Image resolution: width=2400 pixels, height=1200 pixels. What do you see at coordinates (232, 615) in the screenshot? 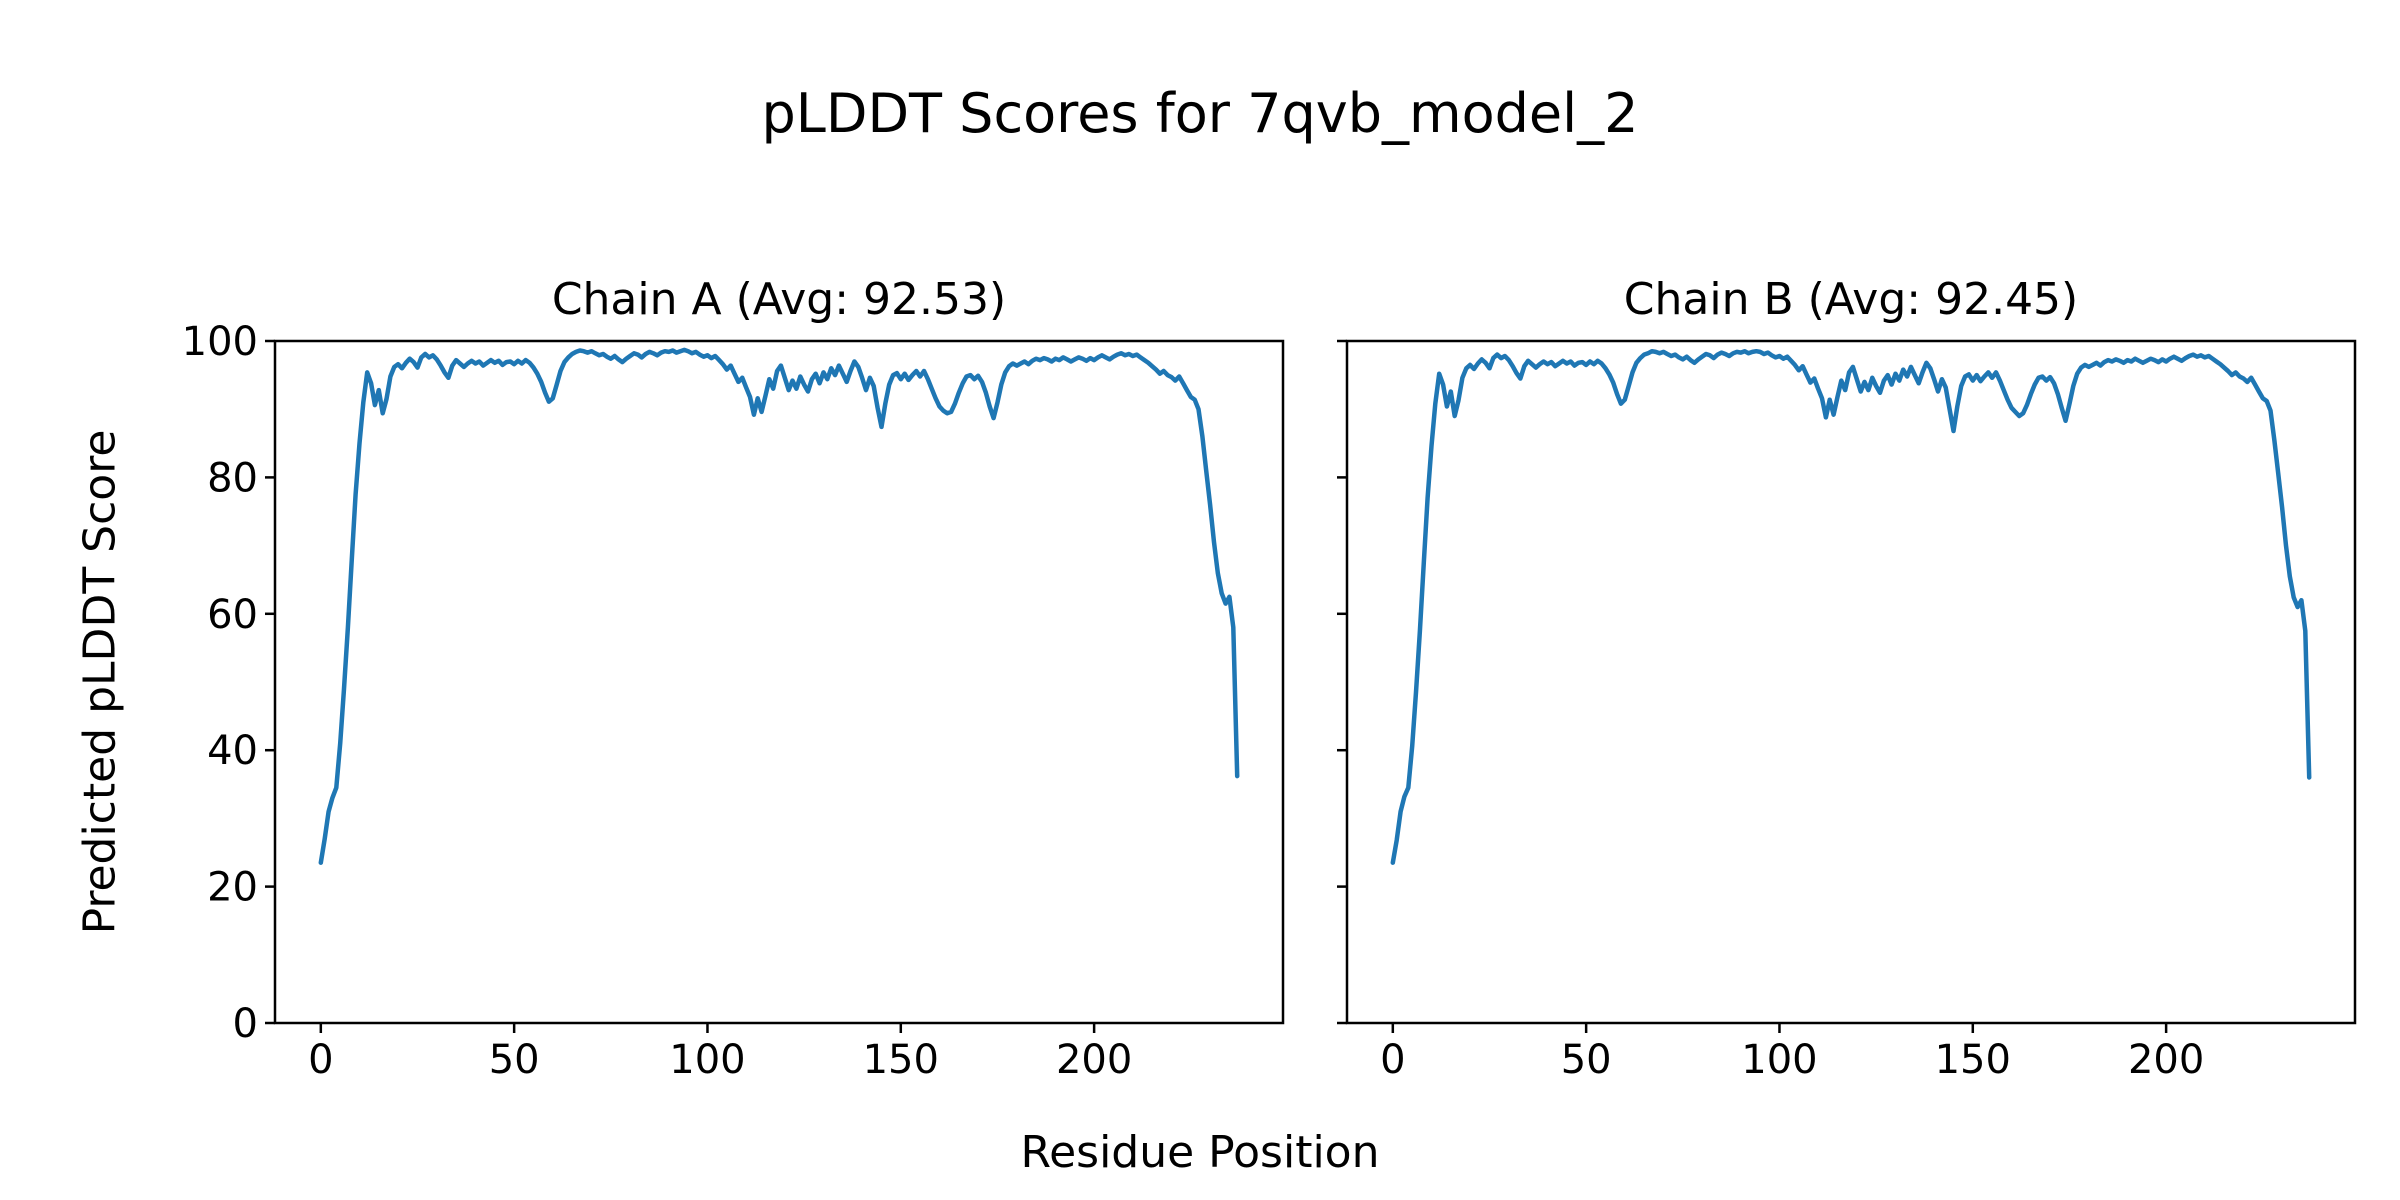
I see `y-tick-label: 60` at bounding box center [232, 615].